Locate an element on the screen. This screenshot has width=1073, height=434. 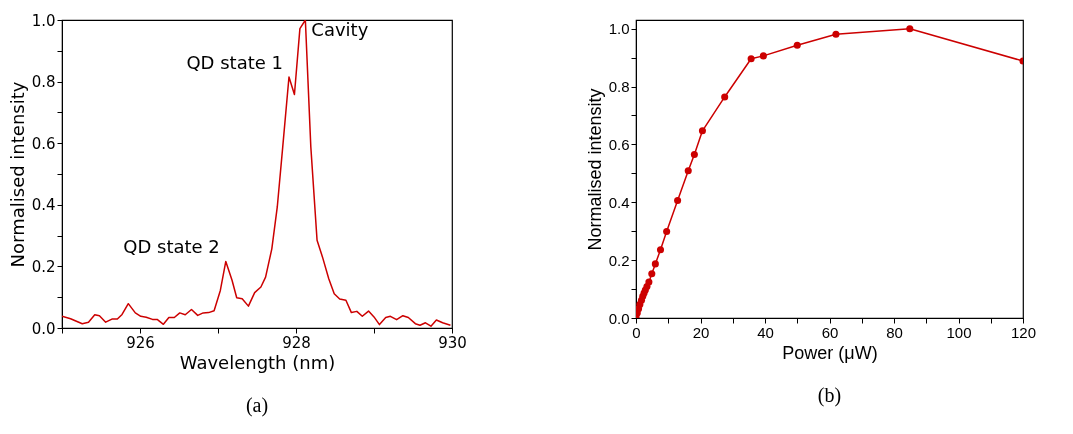
text: (b) is located at coordinates (829, 395).